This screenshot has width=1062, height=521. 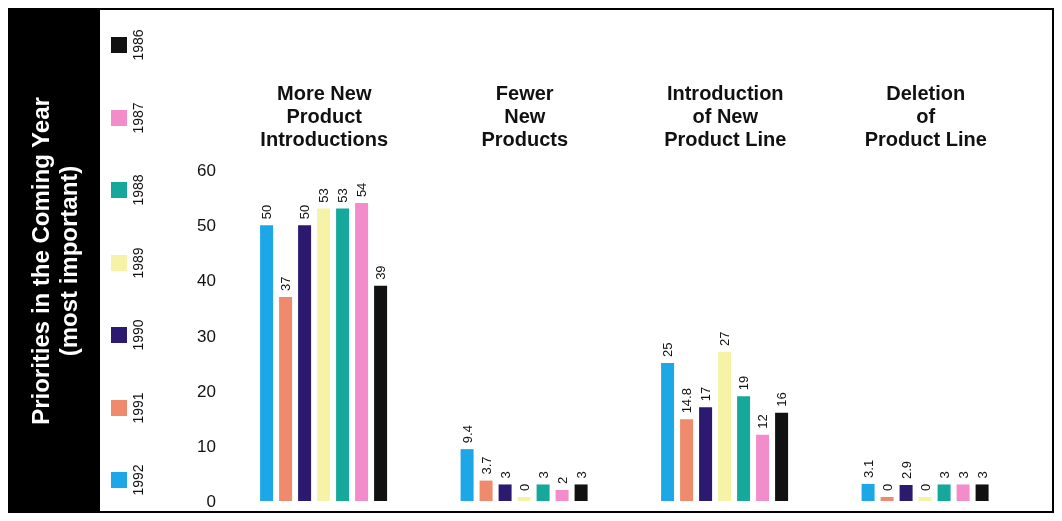 I want to click on data-label: 9.4, so click(x=467, y=434).